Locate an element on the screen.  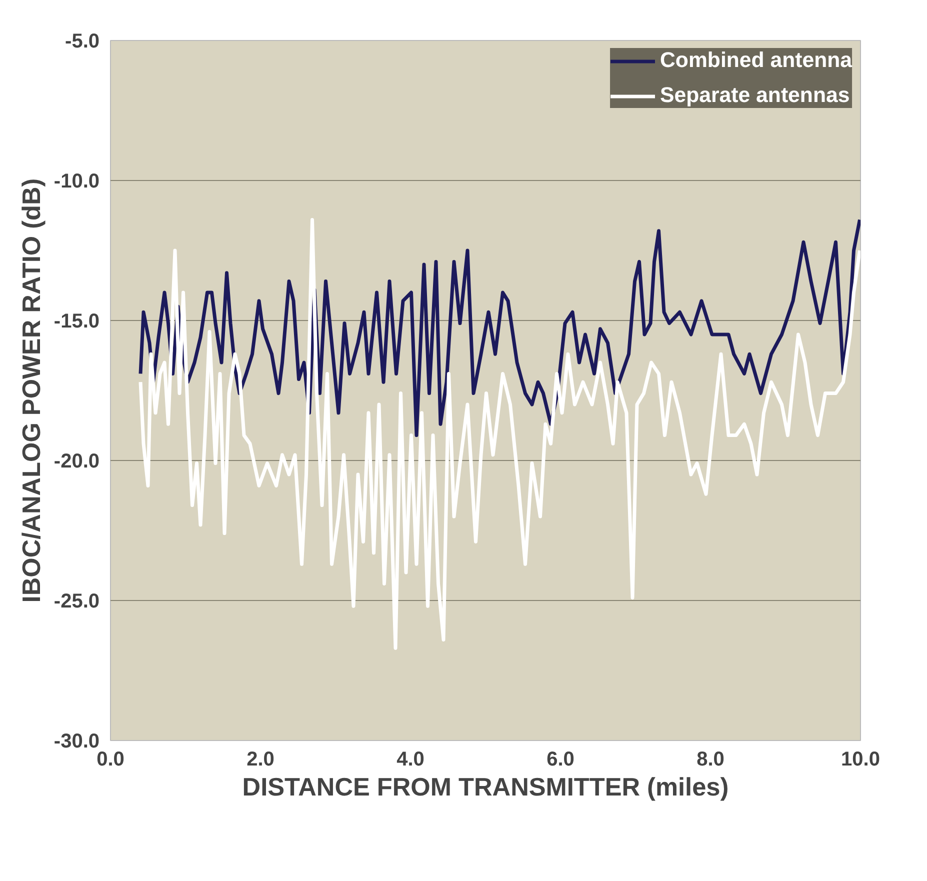
x-axis-title: DISTANCE FROM TRANSMITTER (miles) is located at coordinates (485, 788).